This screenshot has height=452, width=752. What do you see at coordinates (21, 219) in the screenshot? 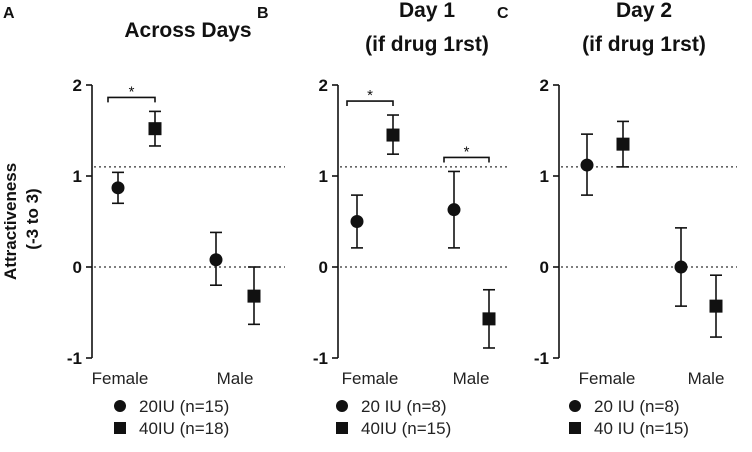
I see `y-axis-label: Attractiveness (-3 to 3)` at bounding box center [21, 219].